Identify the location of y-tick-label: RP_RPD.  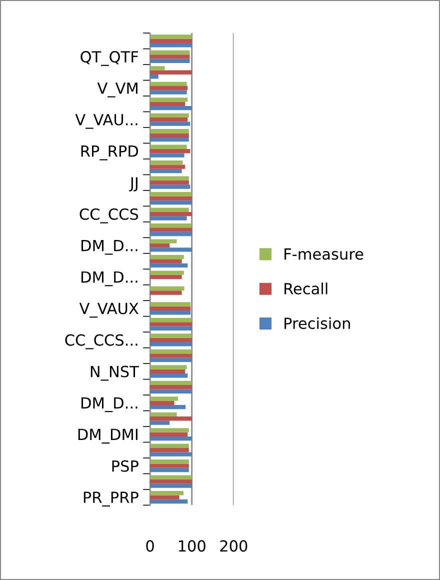
(109, 153).